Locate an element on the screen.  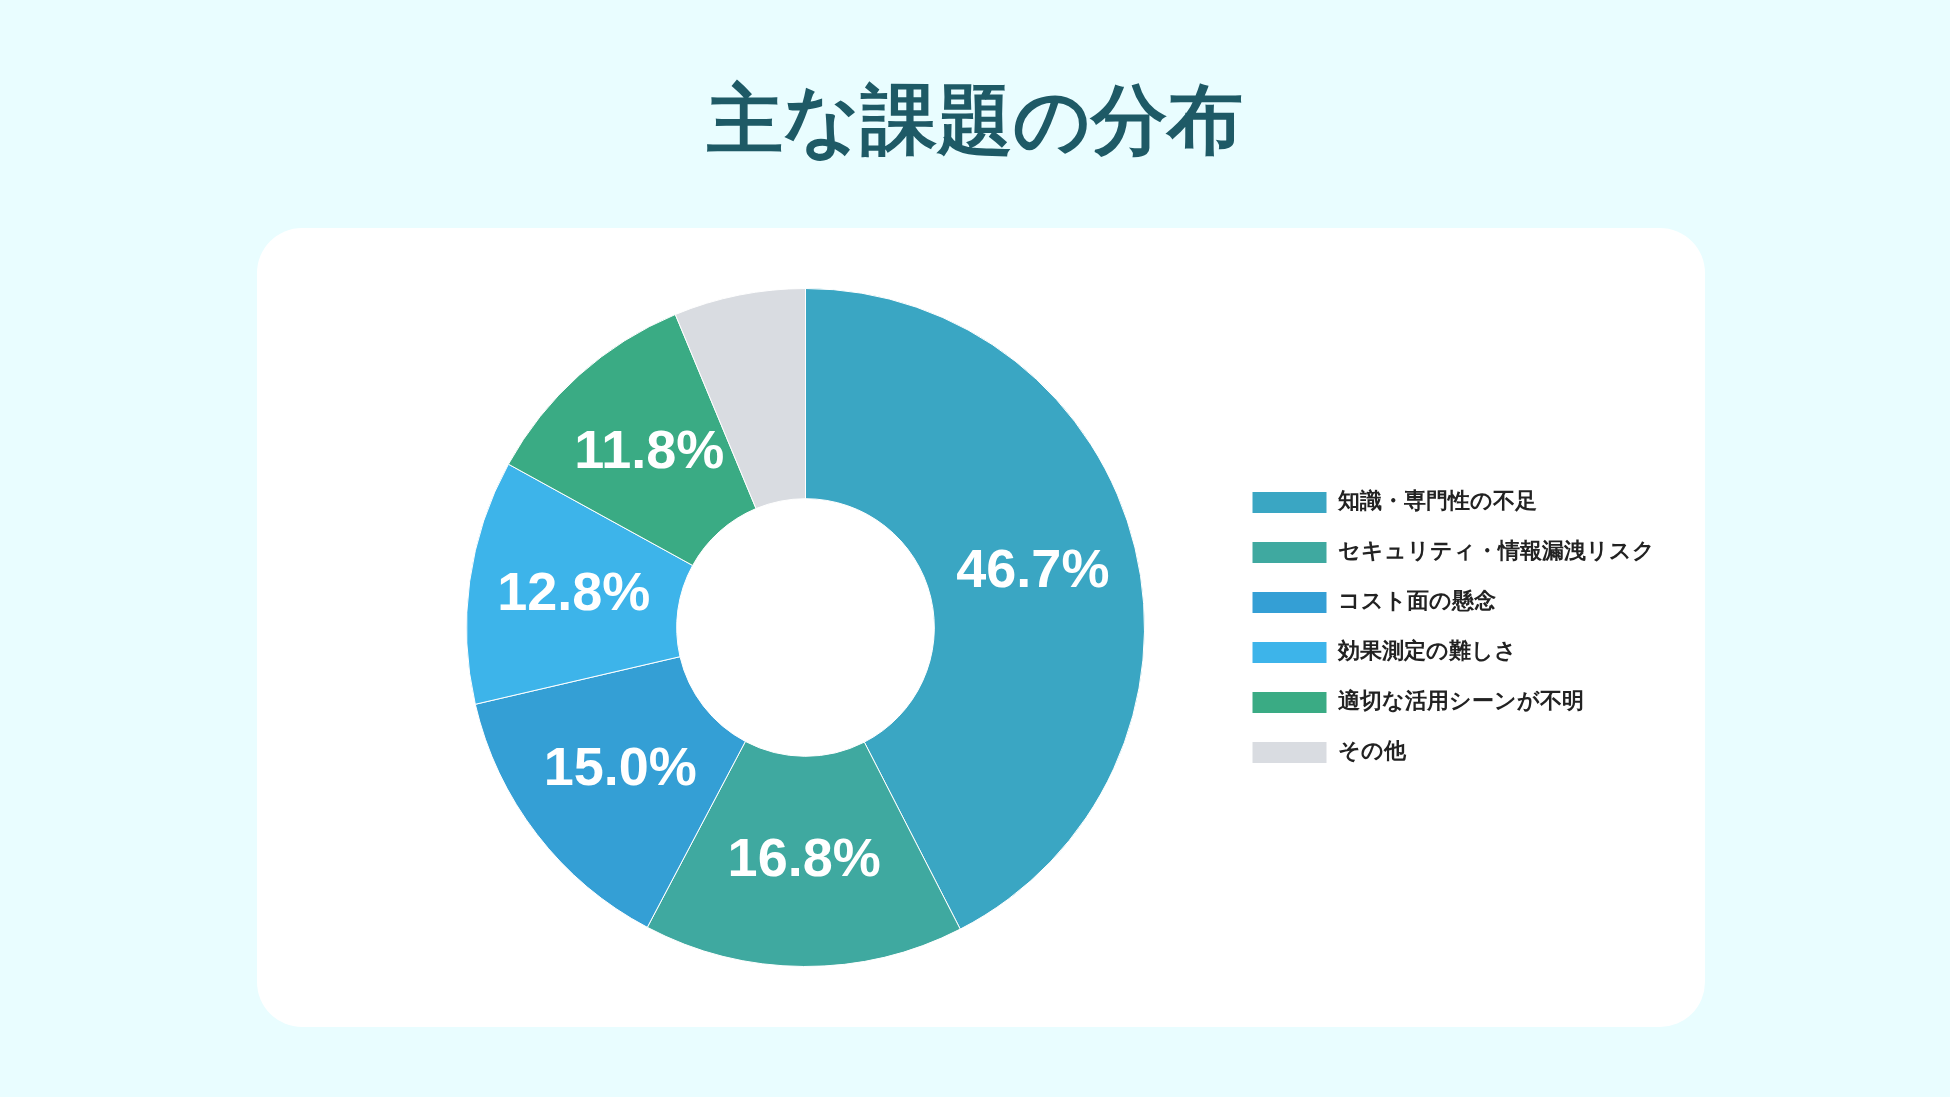
legend-label: コスト面の懸念 is located at coordinates (1417, 601).